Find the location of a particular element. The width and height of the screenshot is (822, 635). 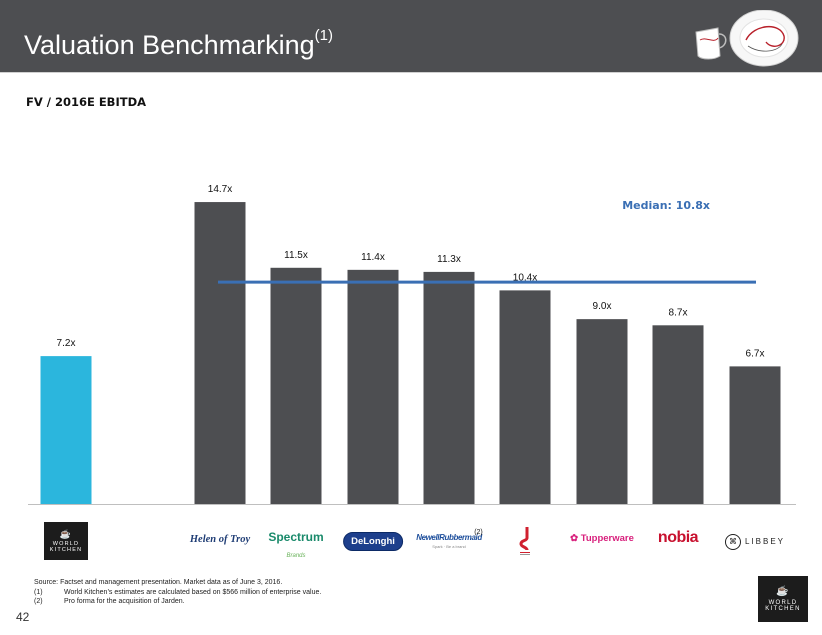

world-kitchen-corner-logo: ☕ WORLD KITCHEN is located at coordinates (783, 599).